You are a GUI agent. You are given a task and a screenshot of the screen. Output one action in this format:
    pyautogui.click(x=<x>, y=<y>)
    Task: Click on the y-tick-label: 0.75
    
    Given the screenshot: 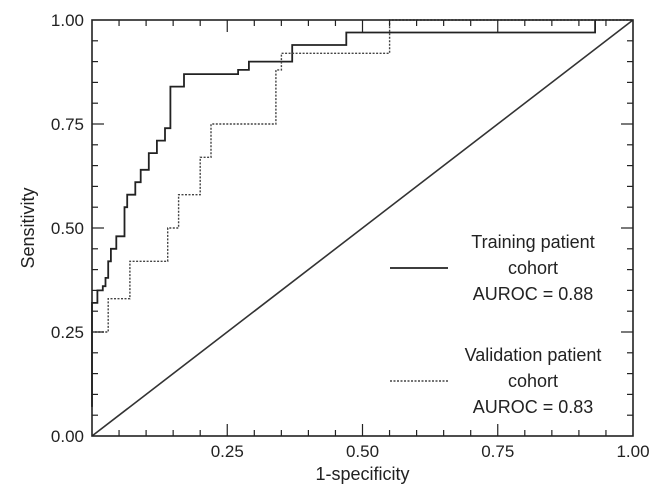 What is the action you would take?
    pyautogui.click(x=67, y=124)
    